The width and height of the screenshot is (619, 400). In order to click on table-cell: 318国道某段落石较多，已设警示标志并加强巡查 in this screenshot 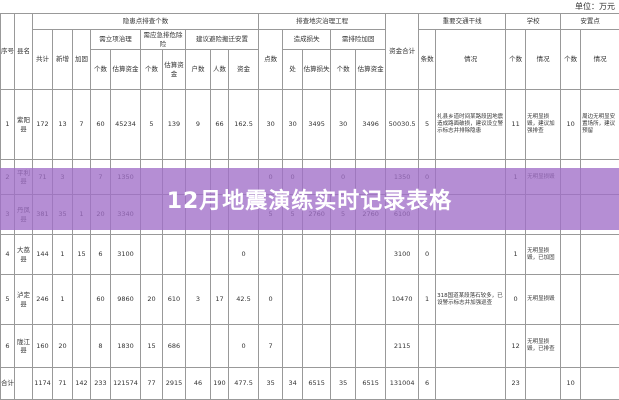, I will do `click(471, 299)`.